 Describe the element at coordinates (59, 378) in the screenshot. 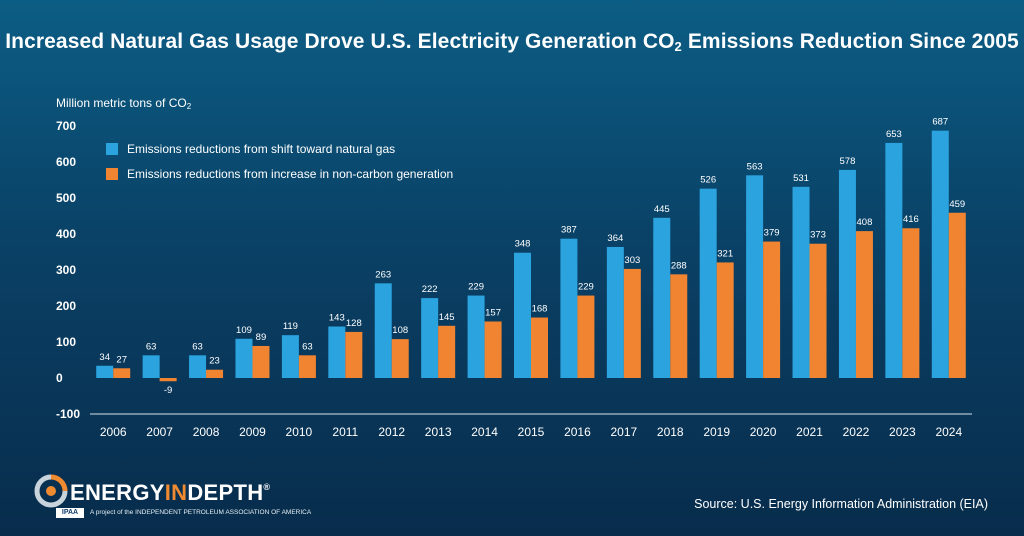

I see `y-tick-label: 0` at that location.